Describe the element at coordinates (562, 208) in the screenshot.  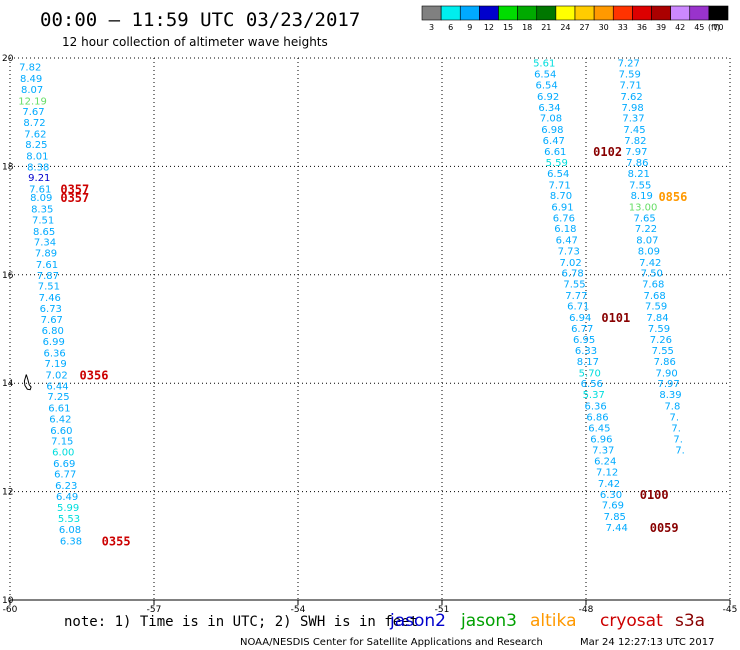
I see `wave-height-label: 6.91` at that location.